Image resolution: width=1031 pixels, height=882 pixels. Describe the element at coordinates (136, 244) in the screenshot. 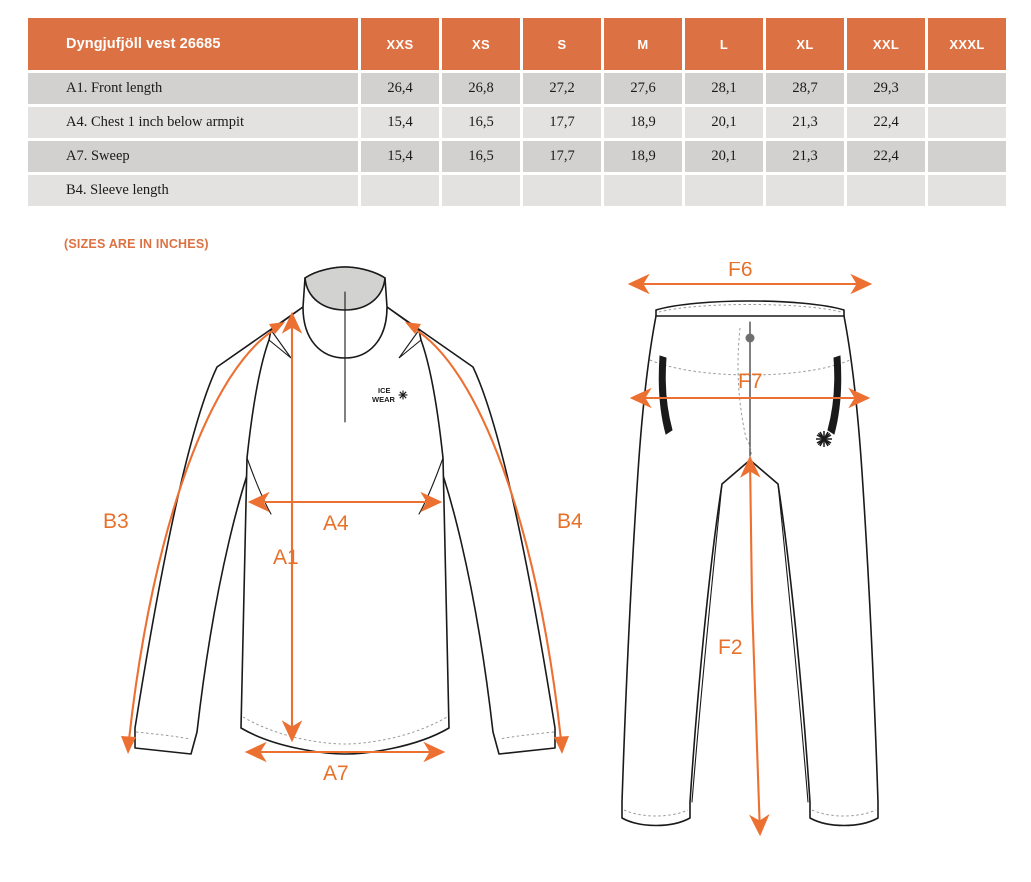

I see `units-note: (SIZES ARE IN INCHES)` at that location.